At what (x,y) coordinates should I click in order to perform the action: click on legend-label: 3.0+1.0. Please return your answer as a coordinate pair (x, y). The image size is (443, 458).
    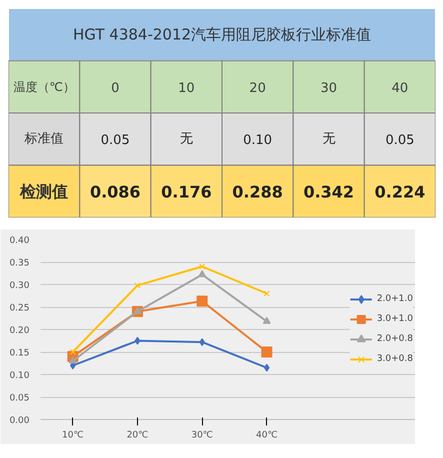
    Looking at the image, I should click on (394, 319).